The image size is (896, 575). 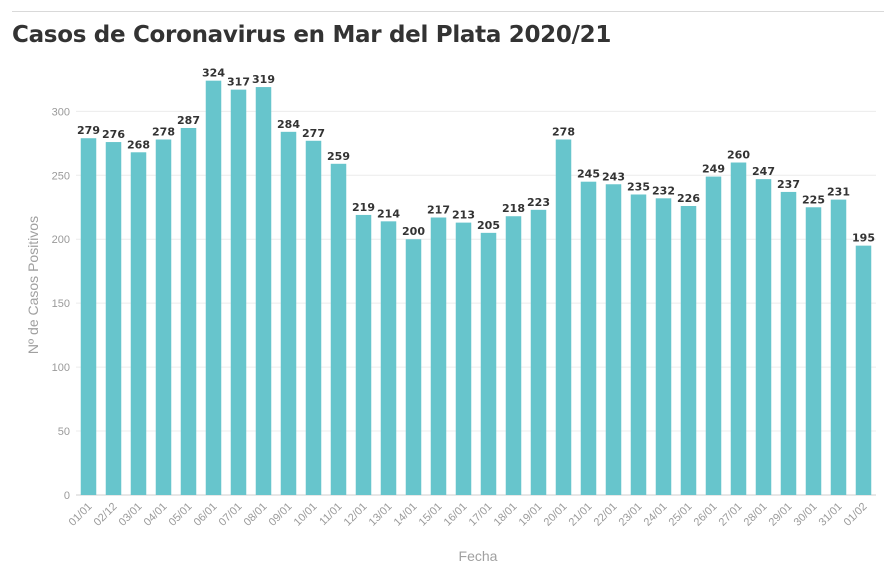 What do you see at coordinates (713, 169) in the screenshot?
I see `bar-value-label: 249` at bounding box center [713, 169].